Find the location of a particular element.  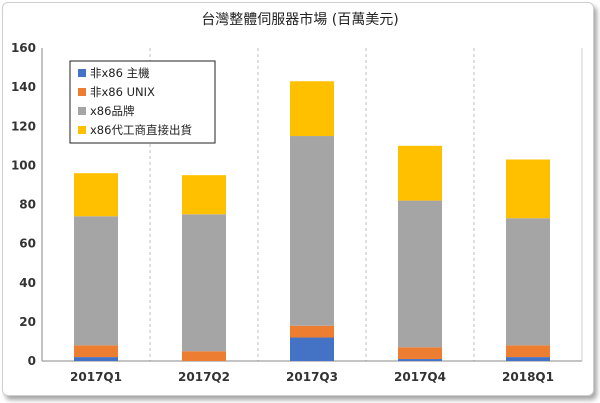

chart-title: 台灣整體伺服器市場 (百萬美元) is located at coordinates (299, 19).